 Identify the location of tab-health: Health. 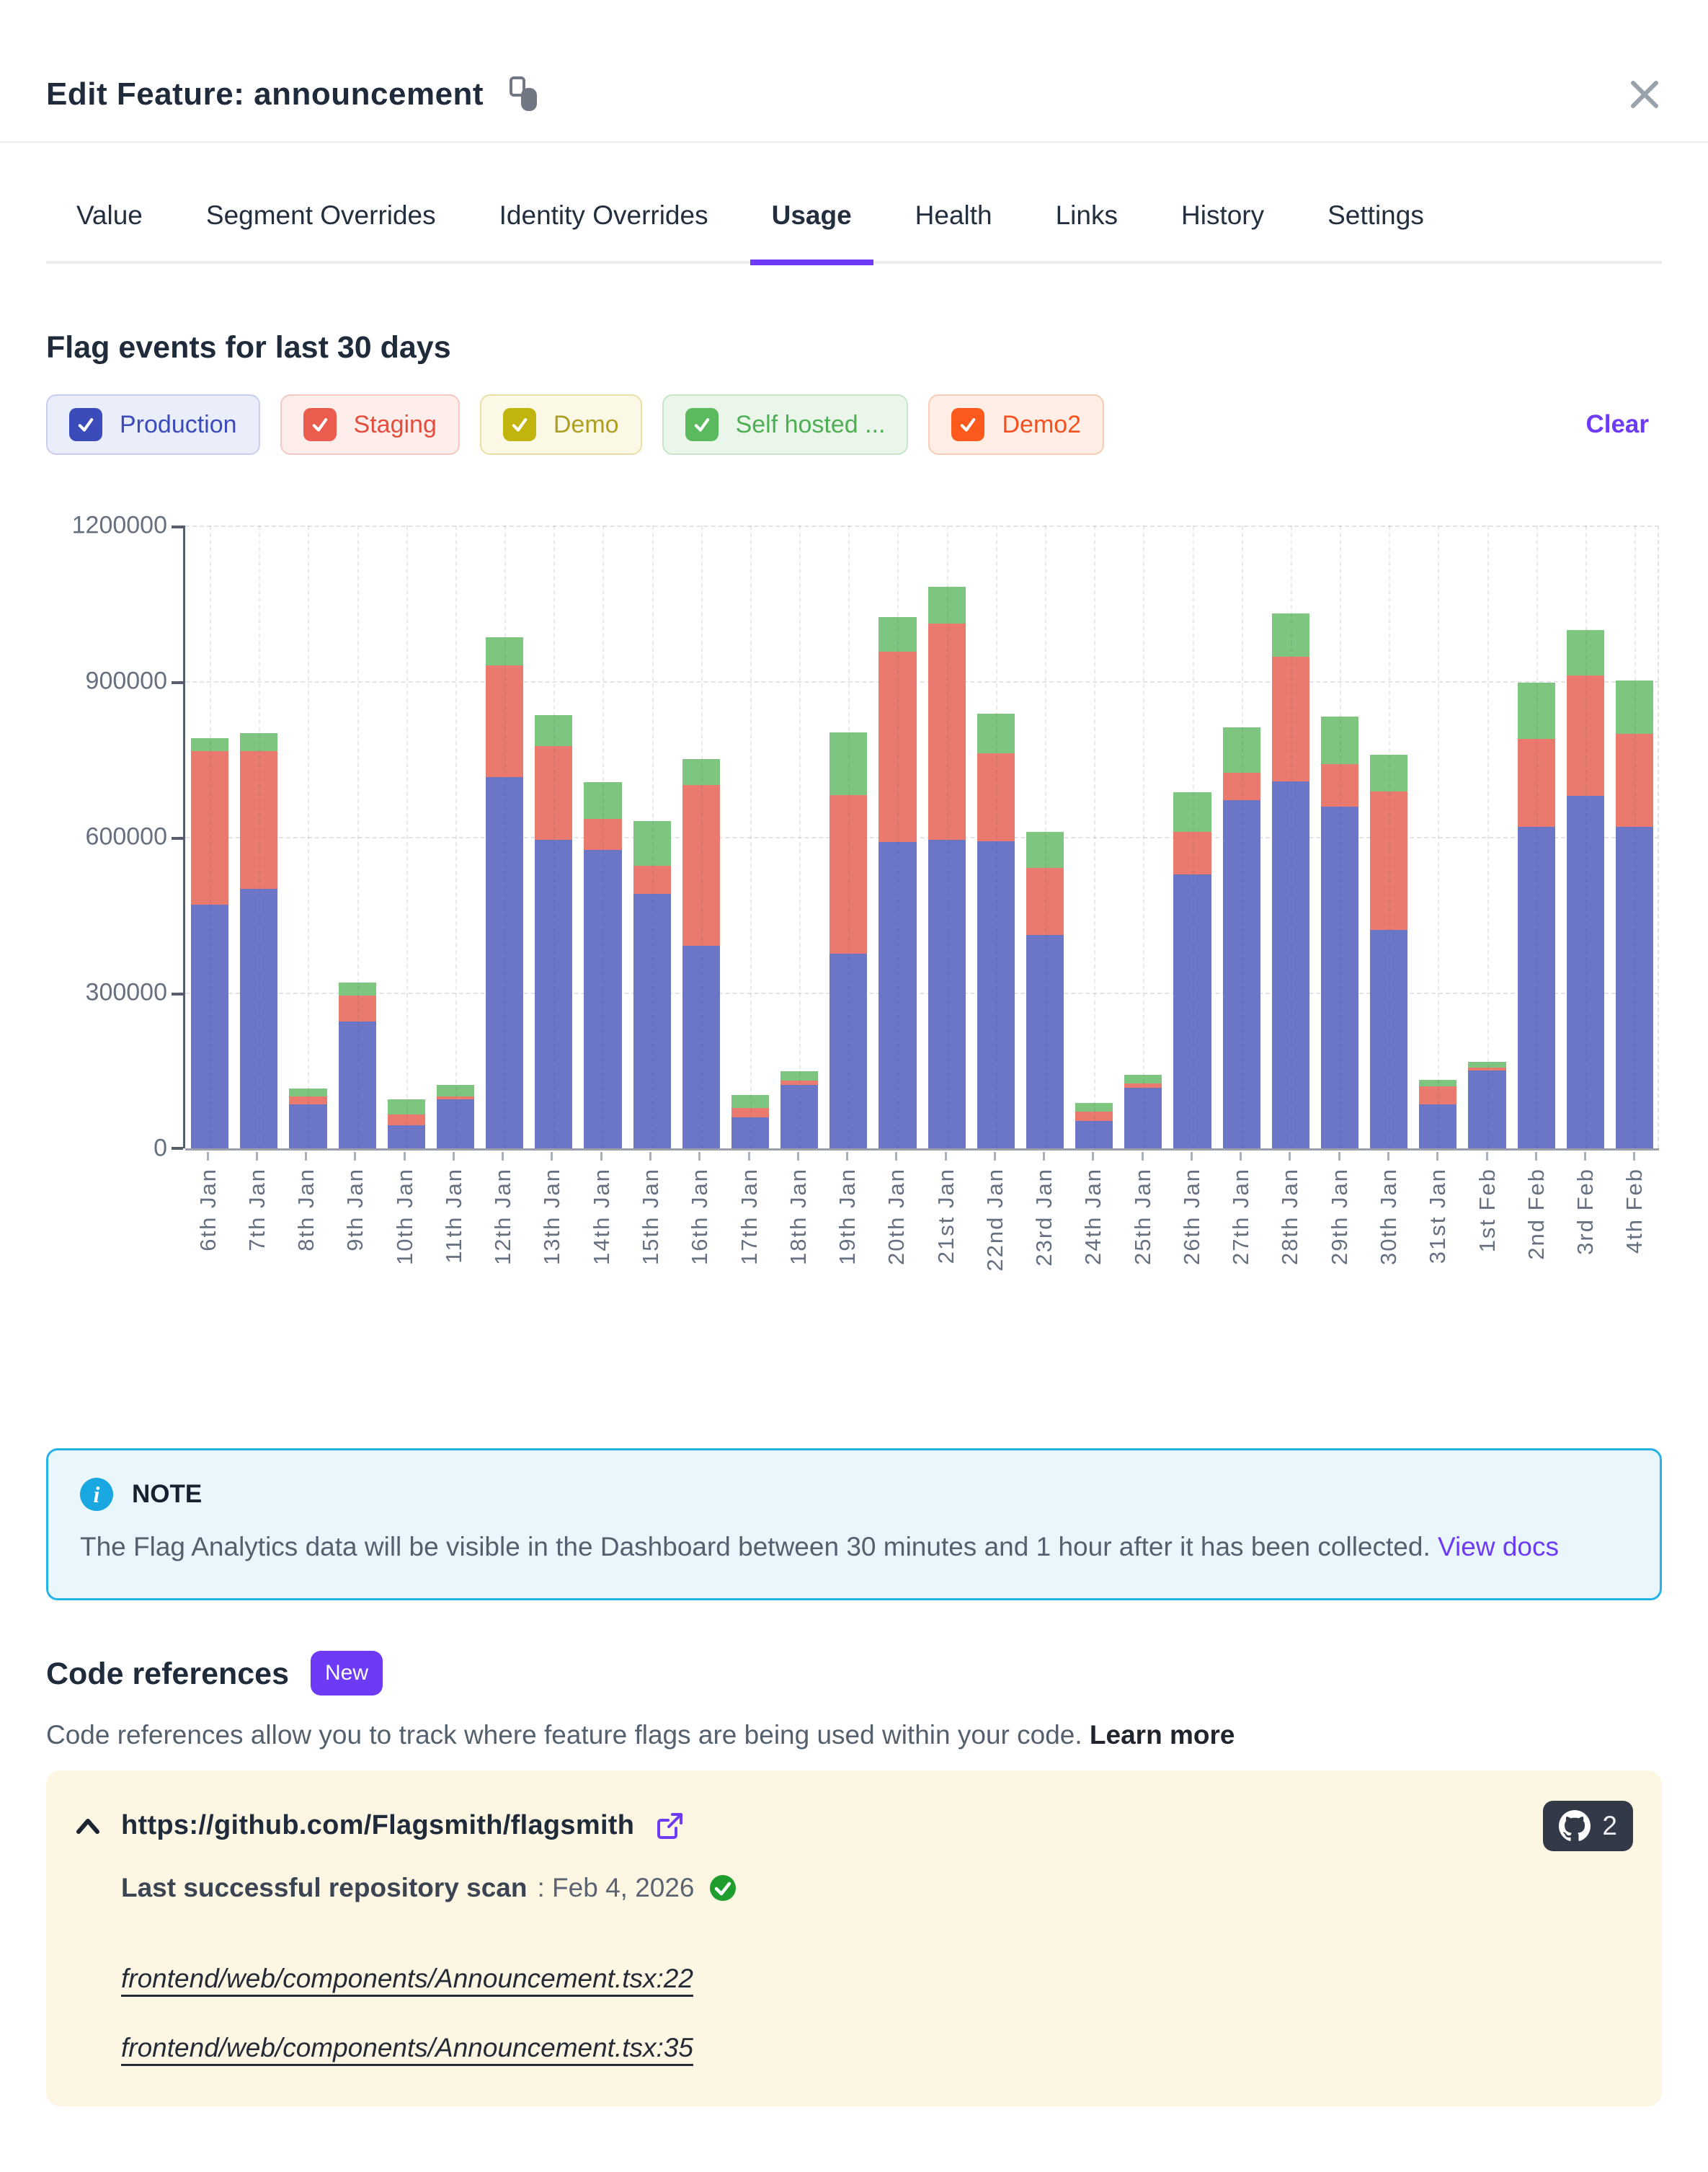
(954, 215).